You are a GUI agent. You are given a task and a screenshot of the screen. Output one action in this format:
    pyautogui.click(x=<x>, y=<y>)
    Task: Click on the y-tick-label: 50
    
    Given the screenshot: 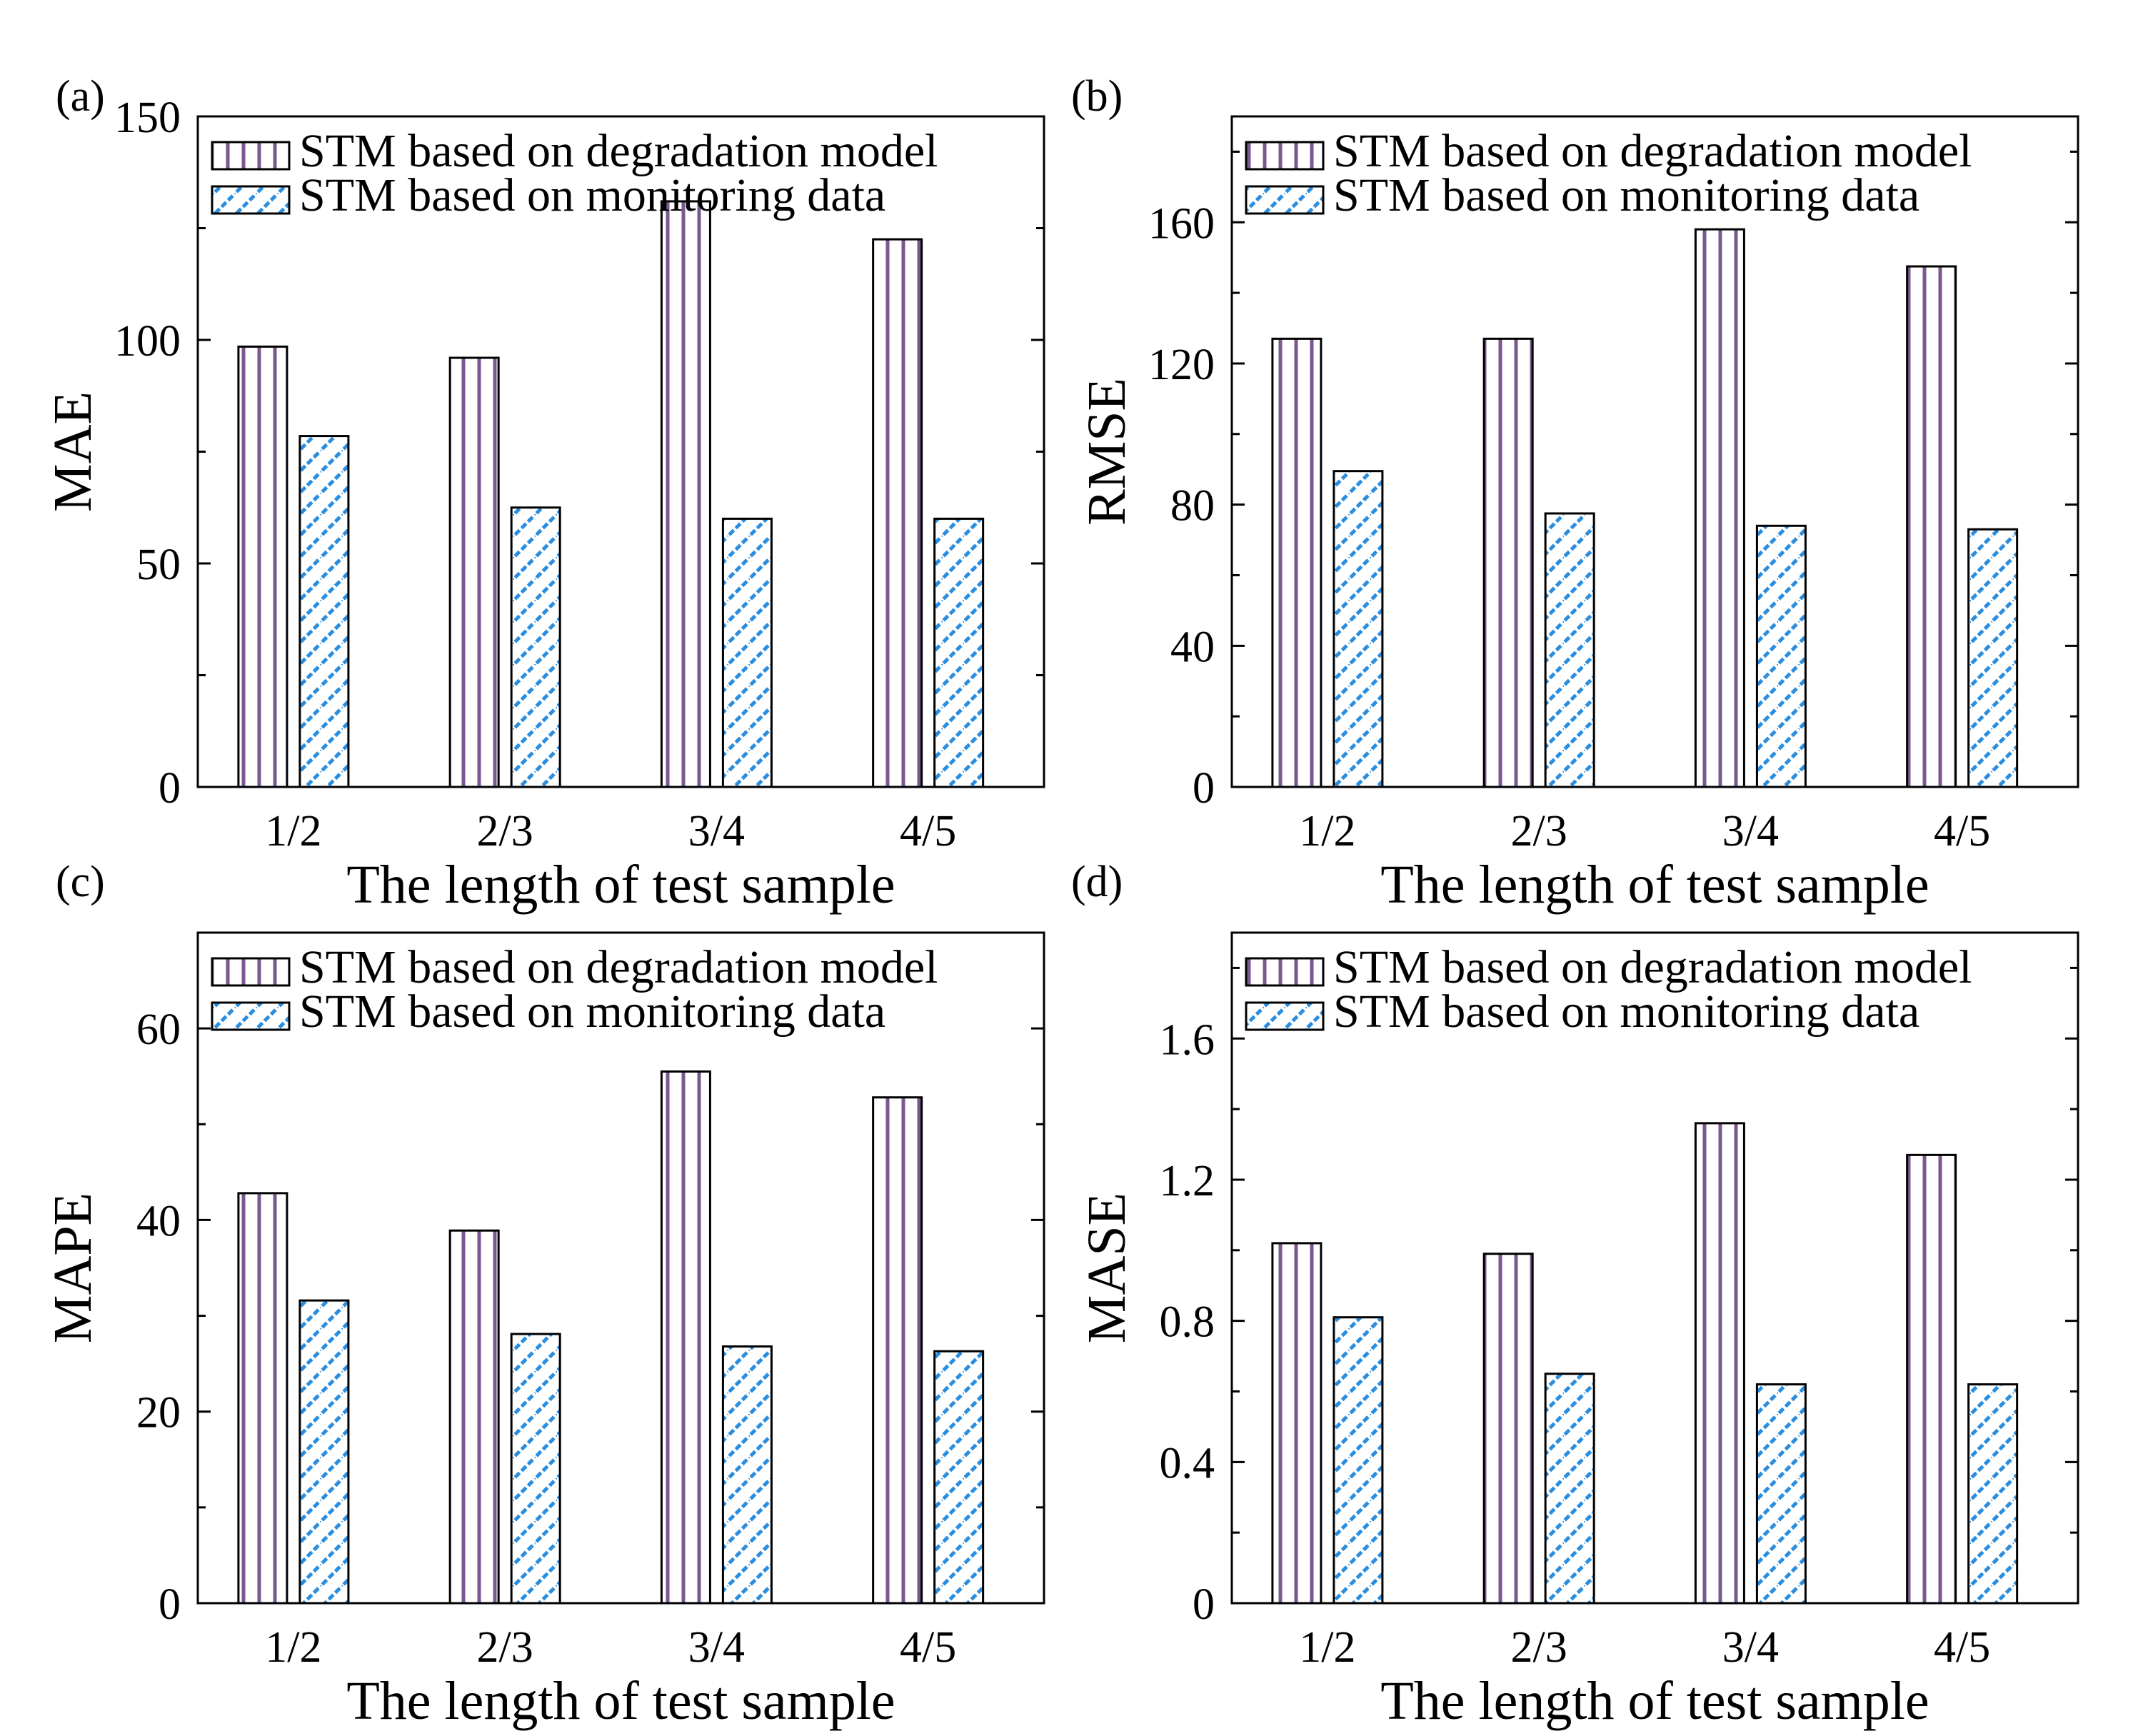 What is the action you would take?
    pyautogui.click(x=158, y=565)
    